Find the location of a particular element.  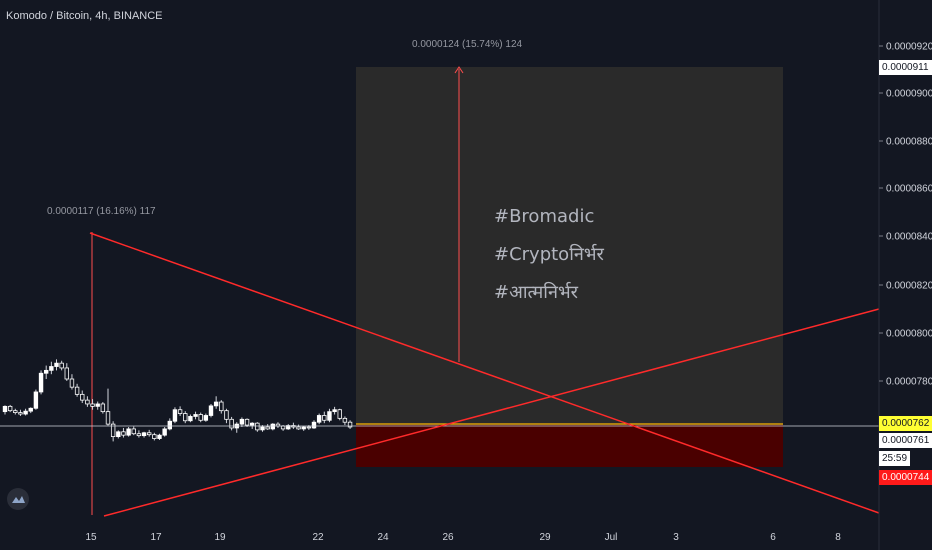

x-axis-tick-label: 6 is located at coordinates (773, 537).